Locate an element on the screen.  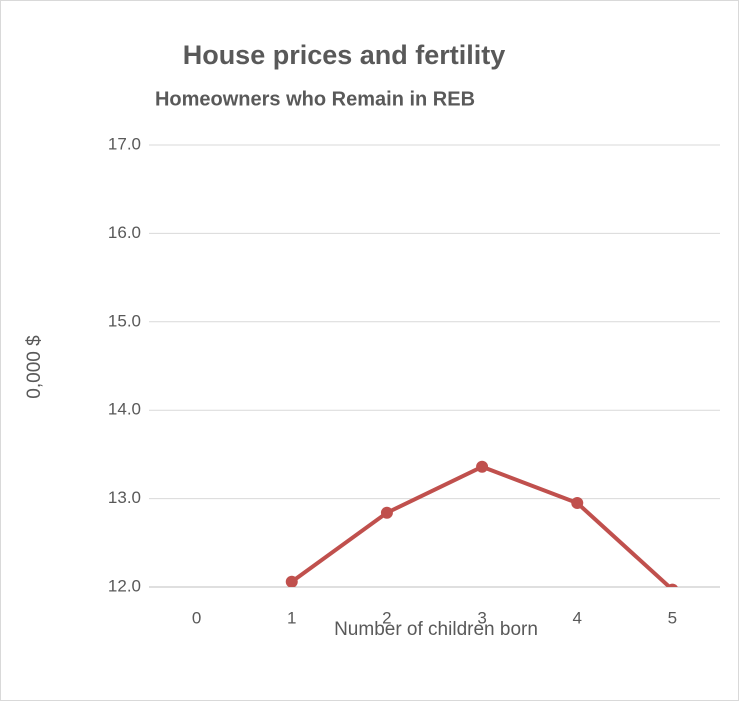
x-tick-label: 5 is located at coordinates (672, 617).